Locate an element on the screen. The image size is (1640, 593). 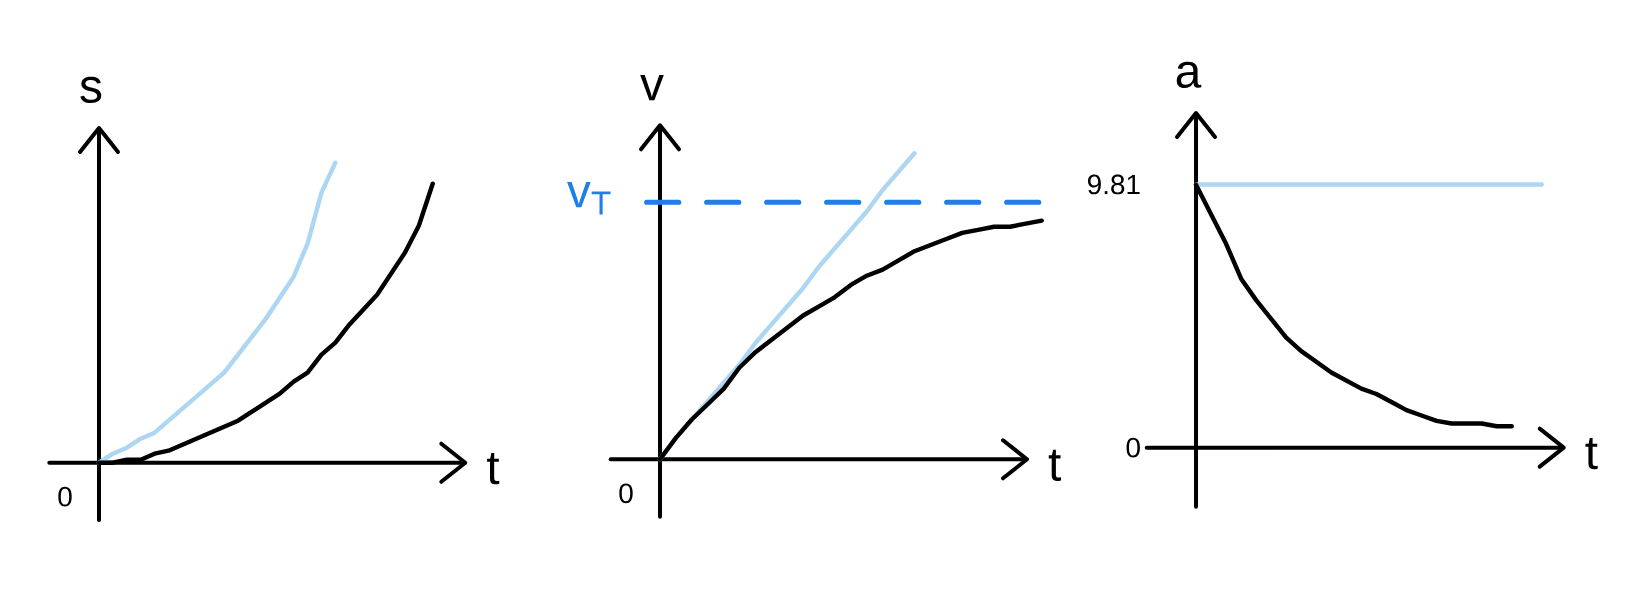
y-axis-title: s is located at coordinates (91, 89).